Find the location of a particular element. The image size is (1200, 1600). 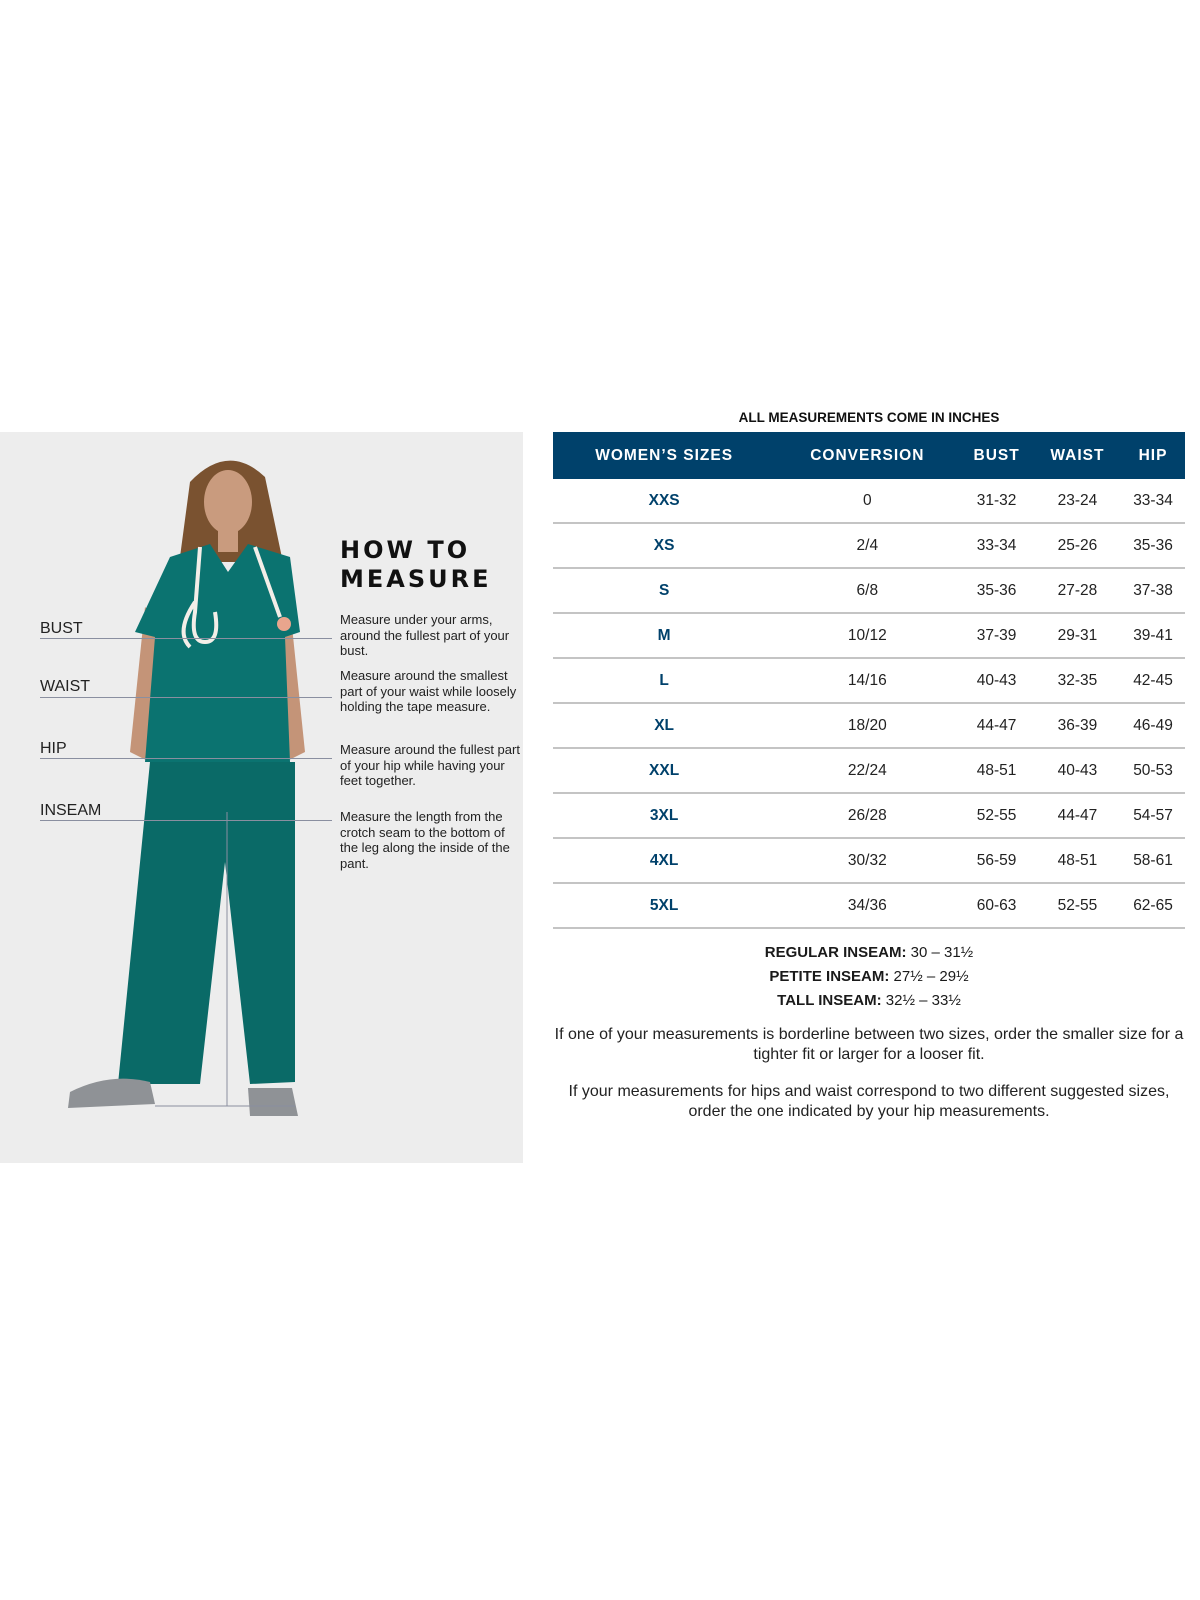

how-to-measure-heading: HOW TO MEASURE is located at coordinates (416, 565).